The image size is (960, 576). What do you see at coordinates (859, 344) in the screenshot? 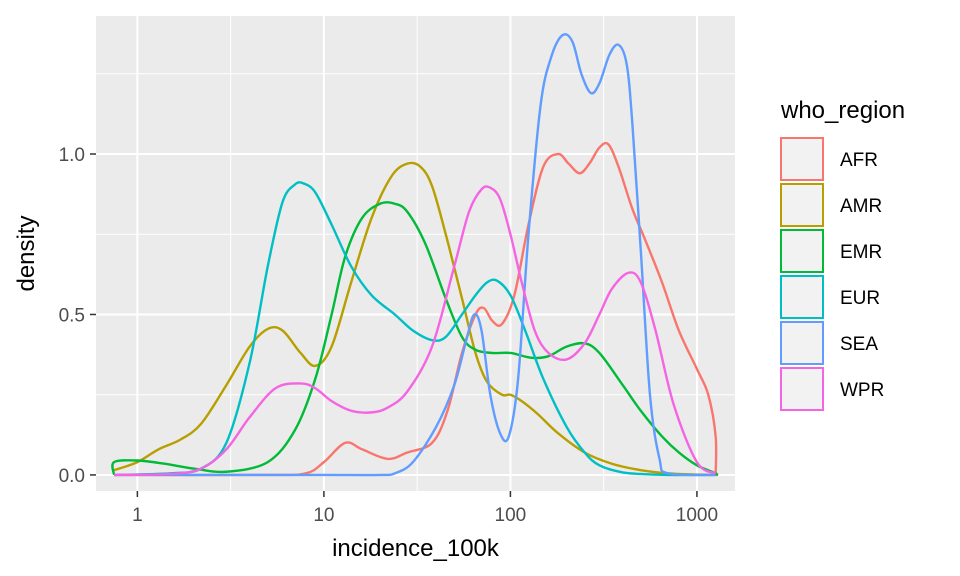
I see `legend-label-sea: SEA` at bounding box center [859, 344].